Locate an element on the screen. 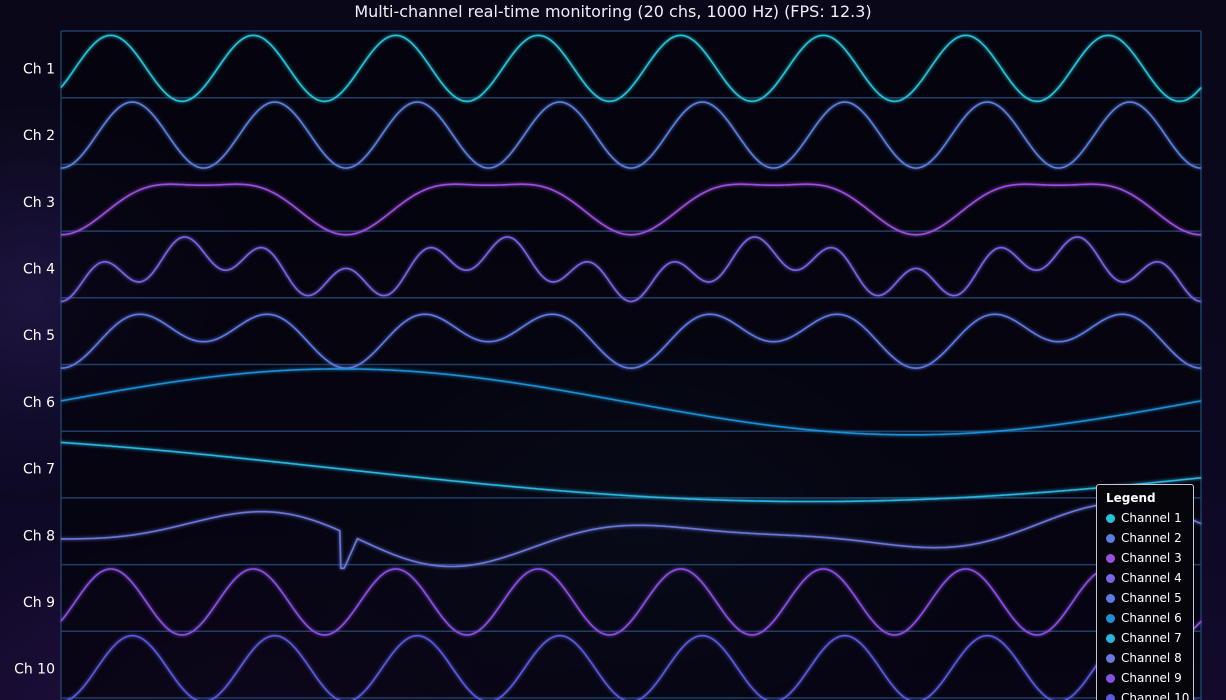  legend-item-label: Channel 2 is located at coordinates (1151, 538).